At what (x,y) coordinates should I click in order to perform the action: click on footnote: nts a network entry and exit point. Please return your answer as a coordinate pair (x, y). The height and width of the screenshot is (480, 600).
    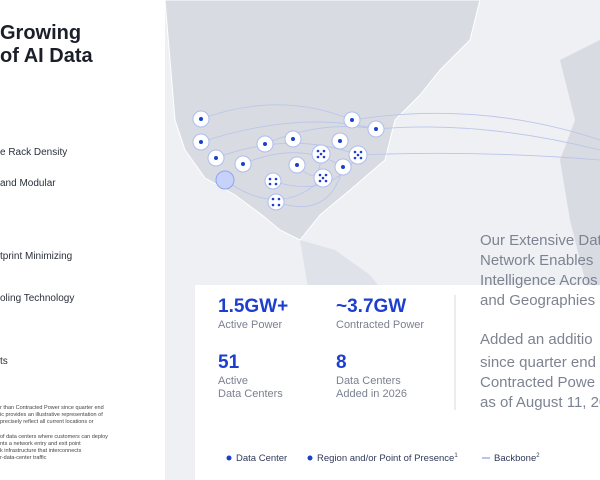
    Looking at the image, I should click on (40, 444).